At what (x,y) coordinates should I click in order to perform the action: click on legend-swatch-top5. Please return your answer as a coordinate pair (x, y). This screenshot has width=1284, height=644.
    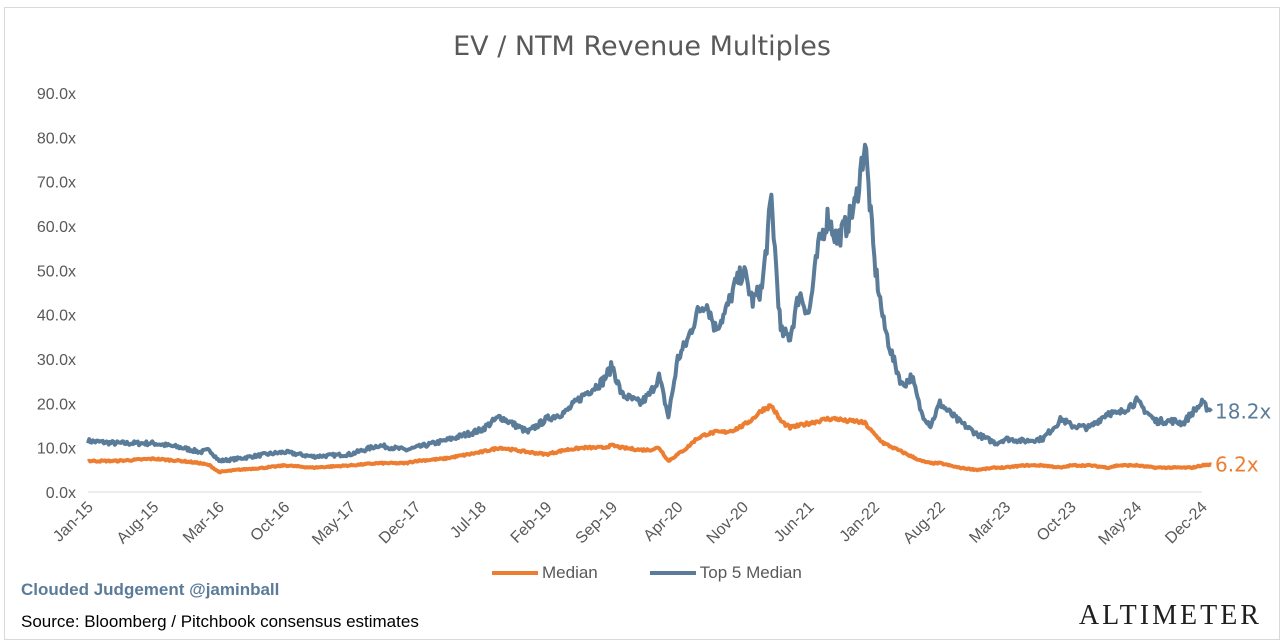
    Looking at the image, I should click on (672, 573).